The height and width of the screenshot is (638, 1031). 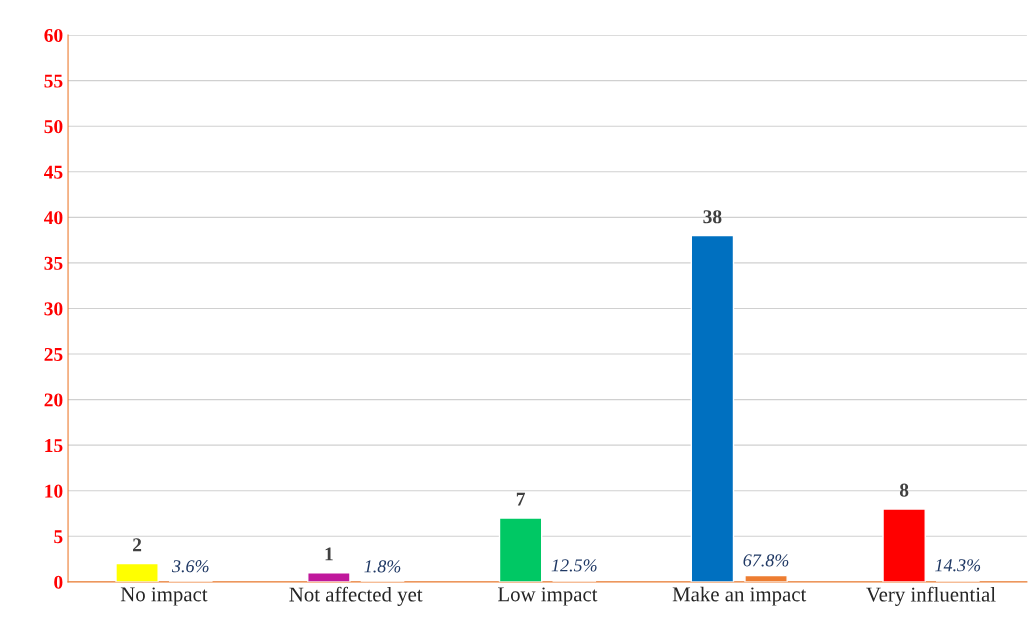 I want to click on y-tick-label: 55, so click(x=53, y=81).